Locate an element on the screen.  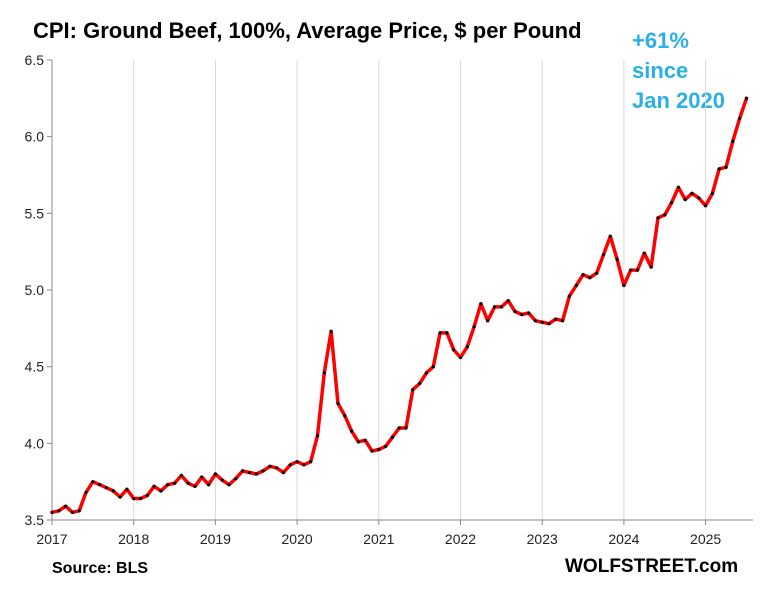
change-annotation: +61% since Jan 2020 is located at coordinates (691, 71).